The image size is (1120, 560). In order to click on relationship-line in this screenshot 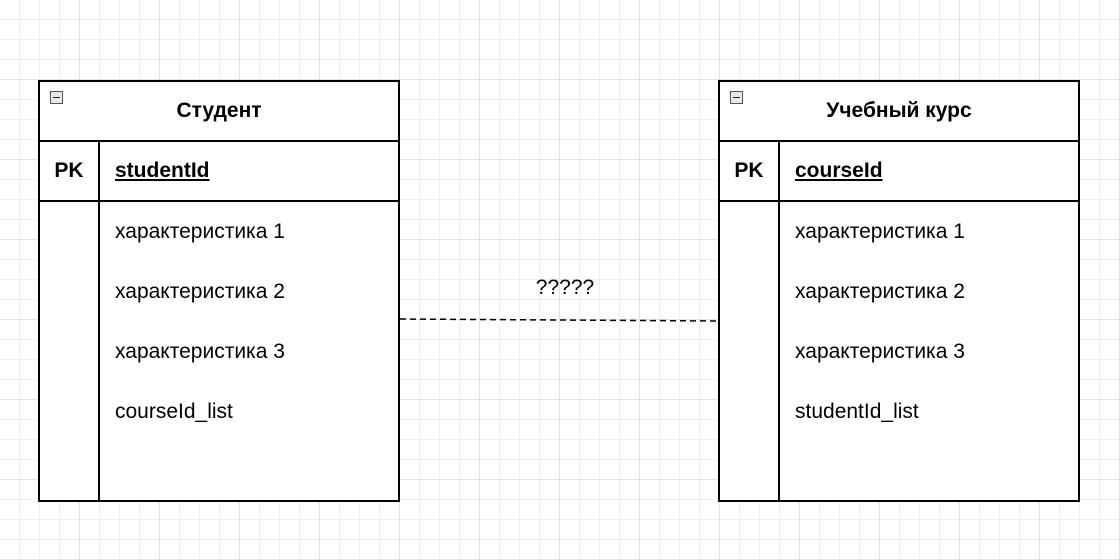, I will do `click(559, 320)`.